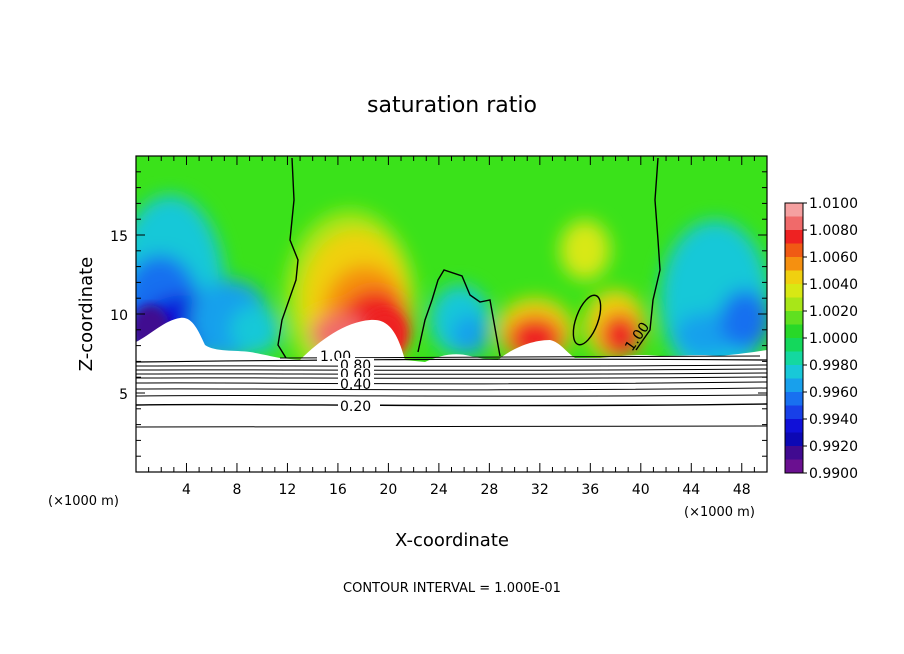 Image resolution: width=904 pixels, height=654 pixels. I want to click on x-tick-label: 40, so click(641, 490).